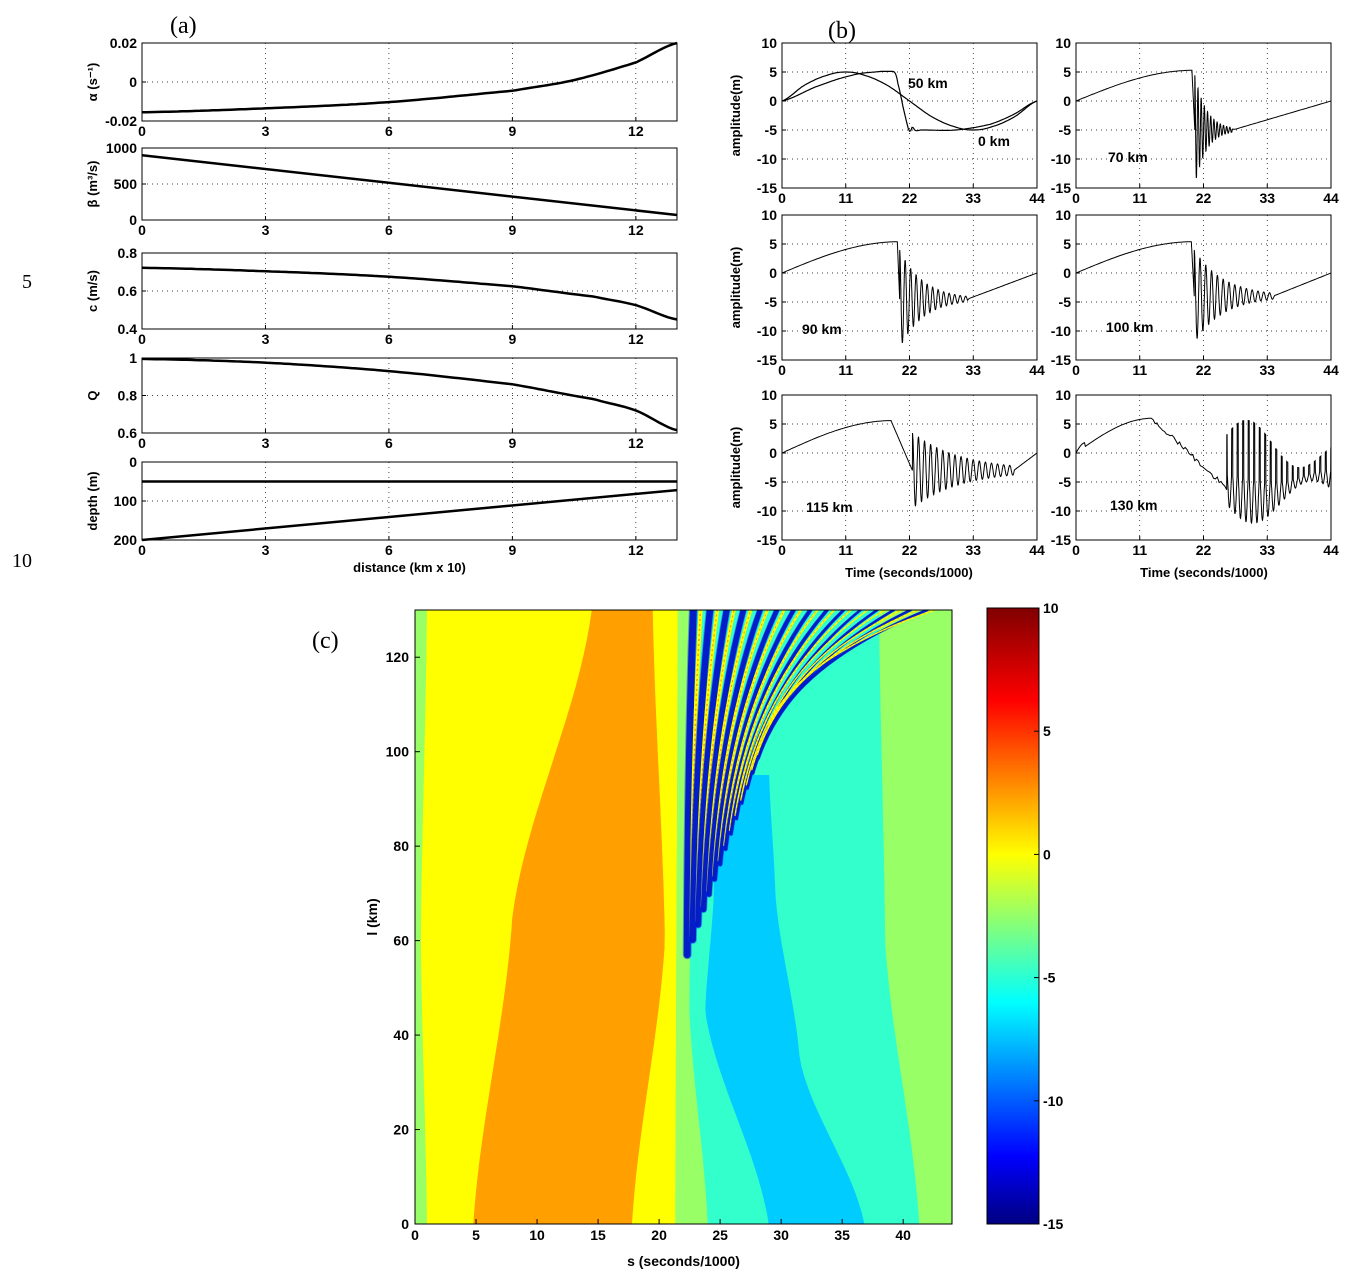  I want to click on x-tick-label: 30, so click(781, 1235).